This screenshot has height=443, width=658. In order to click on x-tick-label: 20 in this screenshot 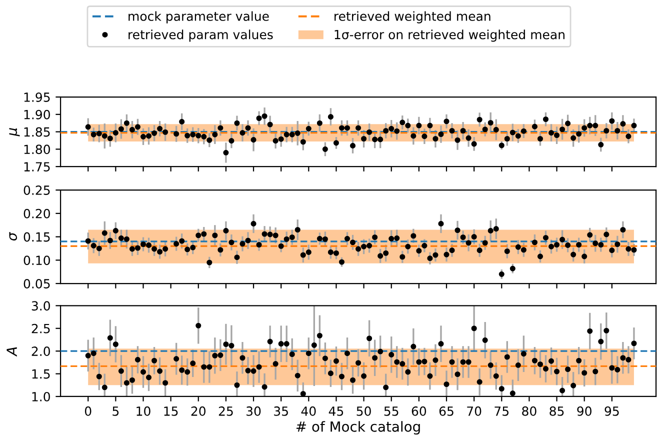, I will do `click(198, 411)`.